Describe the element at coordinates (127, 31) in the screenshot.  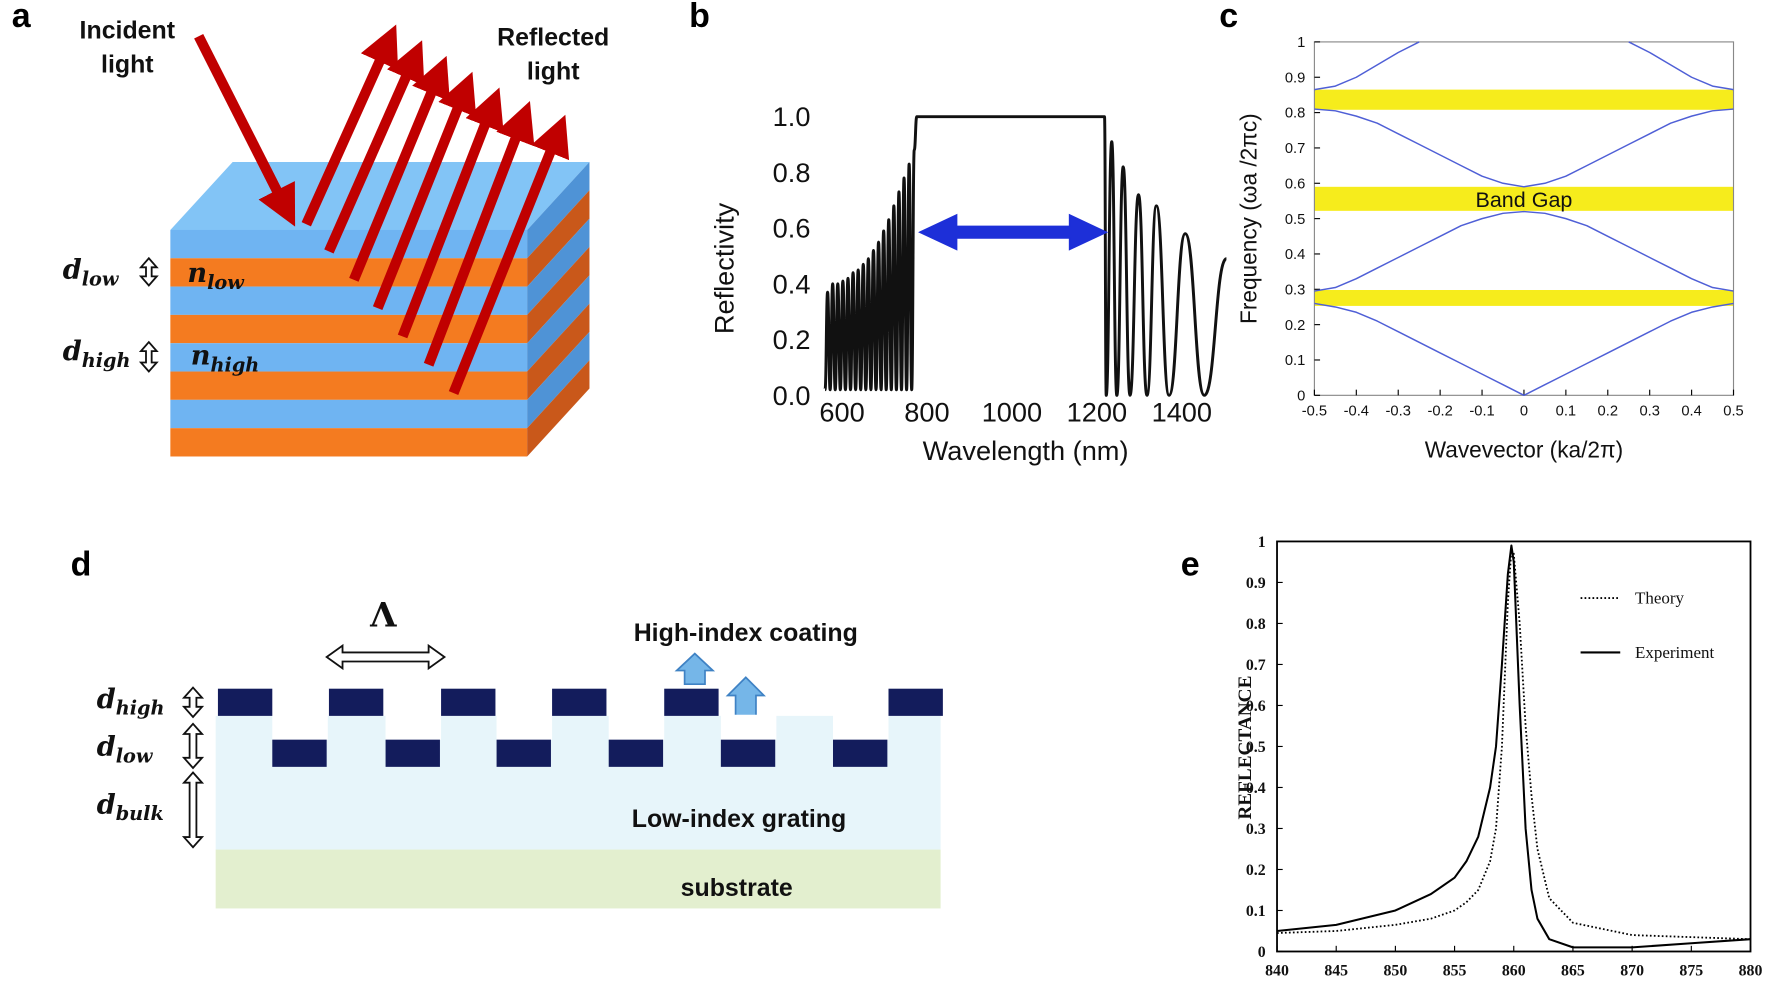
I see `label-line: Incident` at that location.